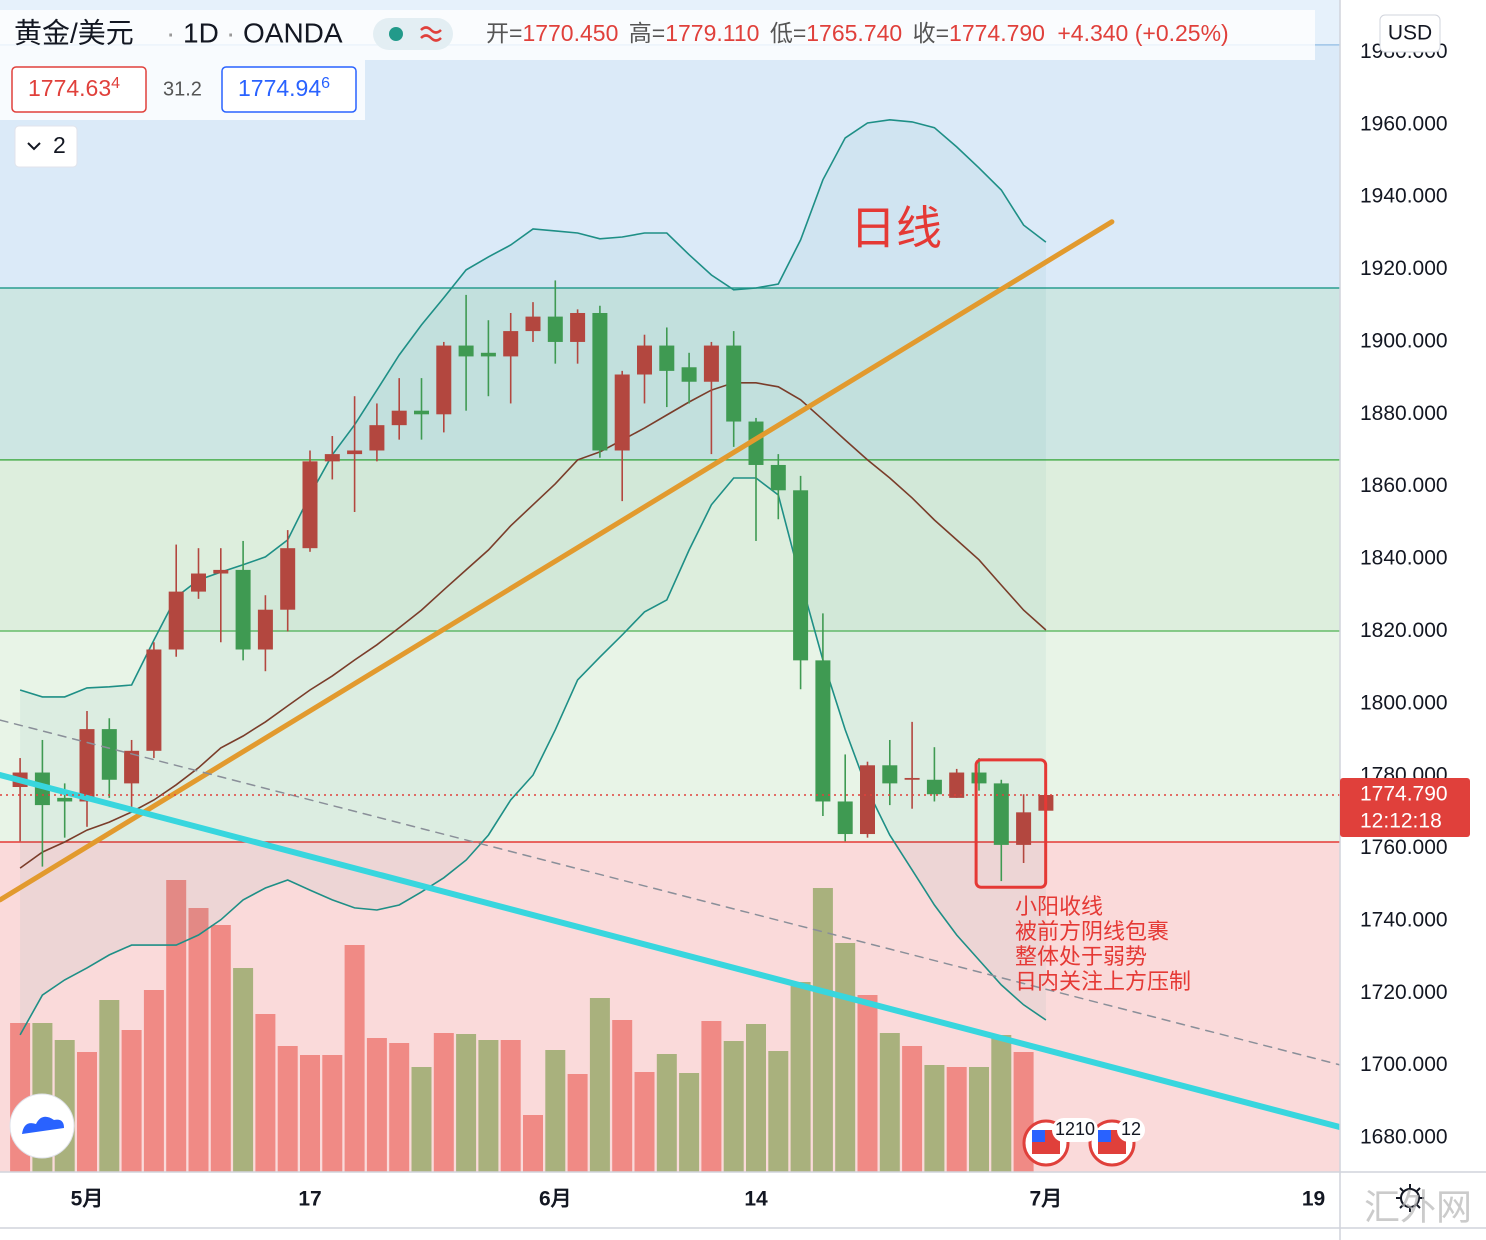  What do you see at coordinates (788, 33) in the screenshot?
I see `ohlc-label: 低=` at bounding box center [788, 33].